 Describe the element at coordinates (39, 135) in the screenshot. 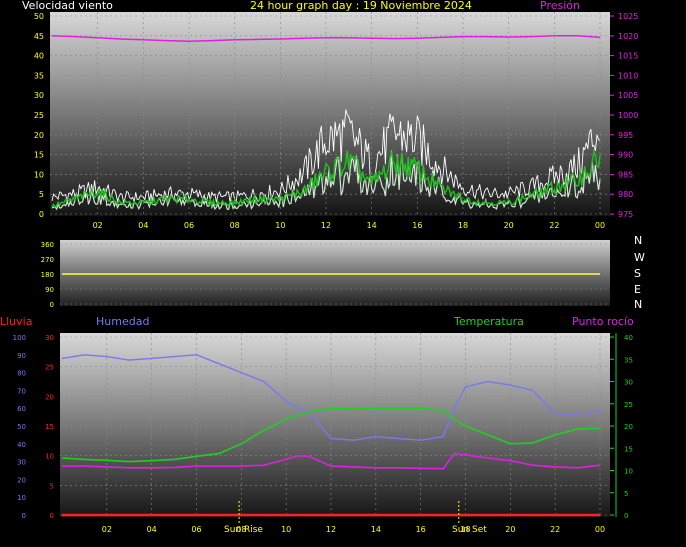

I see `wind-y-tick-label: 20` at that location.